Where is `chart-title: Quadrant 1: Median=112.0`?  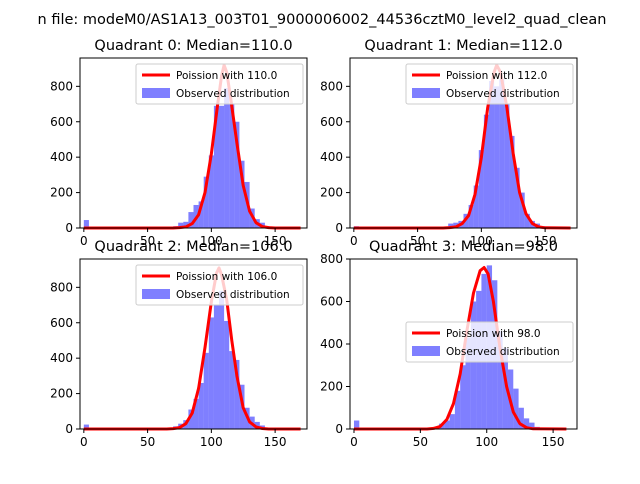 chart-title: Quadrant 1: Median=112.0 is located at coordinates (463, 46).